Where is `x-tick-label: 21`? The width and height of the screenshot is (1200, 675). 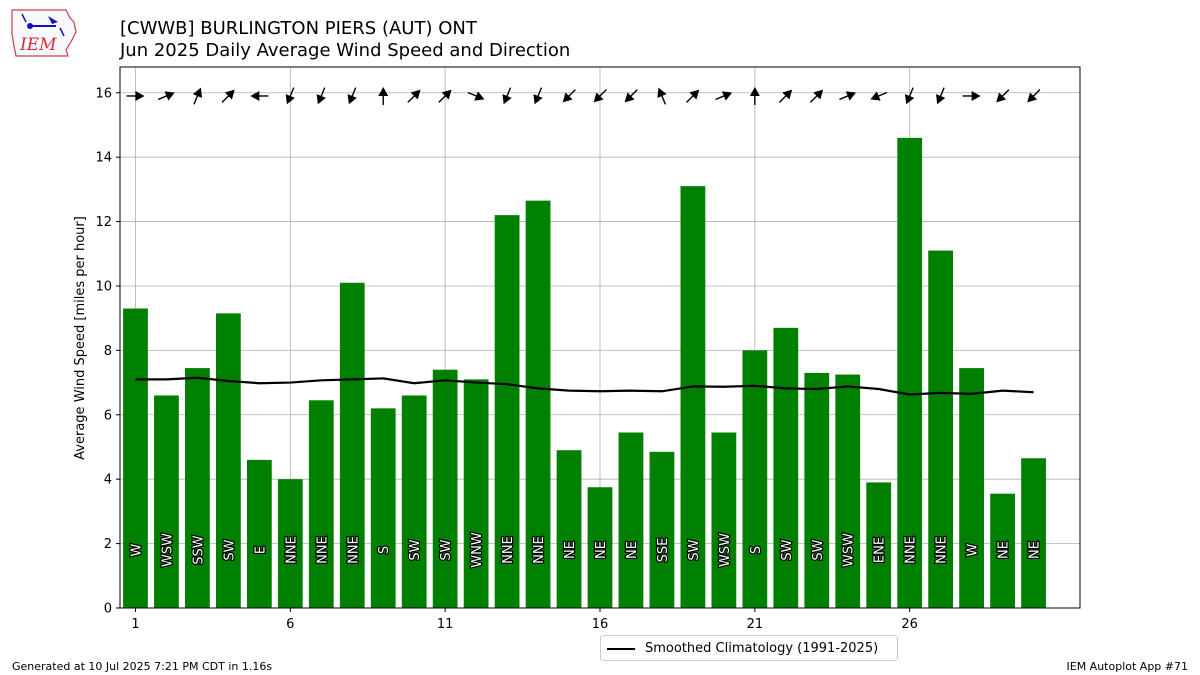
x-tick-label: 21 is located at coordinates (755, 624).